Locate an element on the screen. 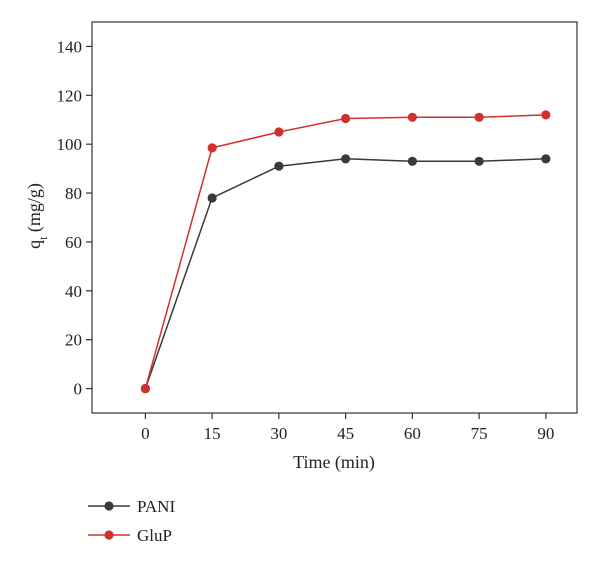  y-axis-title-unit: (mg/g) is located at coordinates (34, 210).